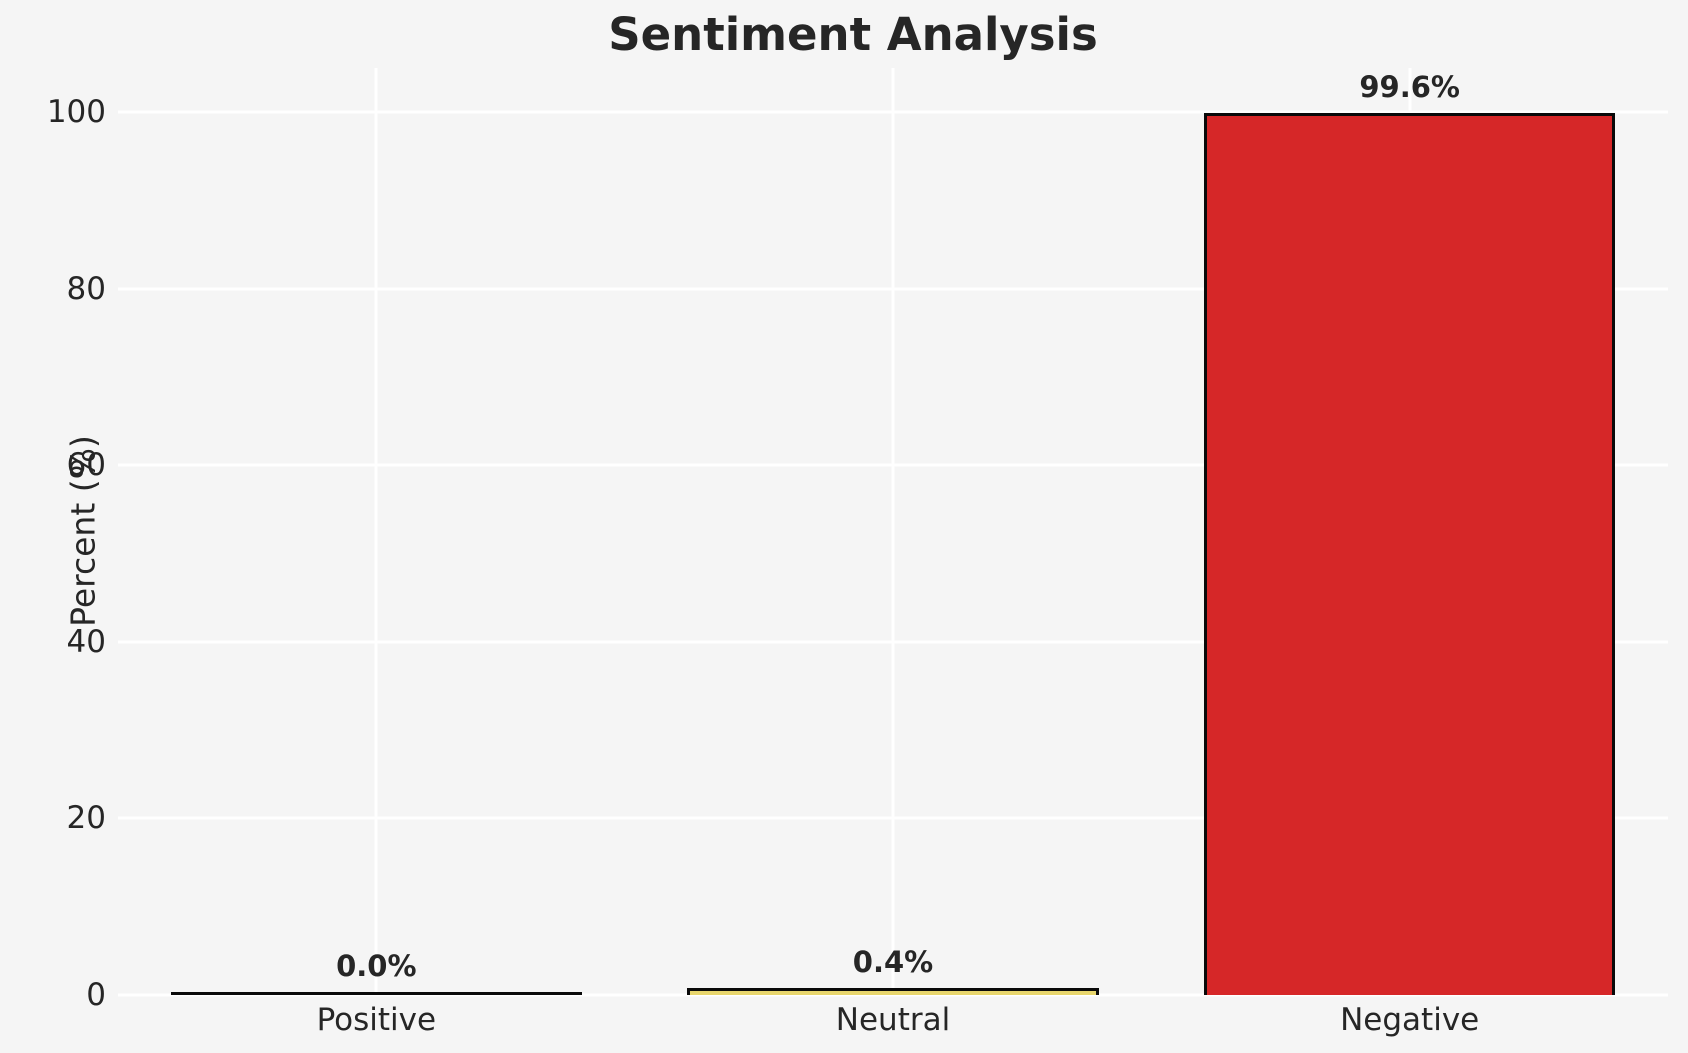 This screenshot has height=1053, width=1688. I want to click on bar-neutral, so click(893, 991).